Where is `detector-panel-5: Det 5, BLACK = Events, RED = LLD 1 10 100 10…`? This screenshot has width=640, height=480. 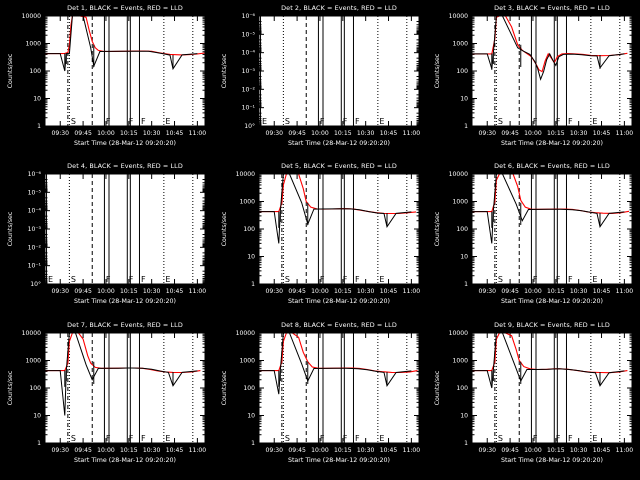
detector-panel-5: Det 5, BLACK = Events, RED = LLD 1 10 100 10… is located at coordinates (320, 238).